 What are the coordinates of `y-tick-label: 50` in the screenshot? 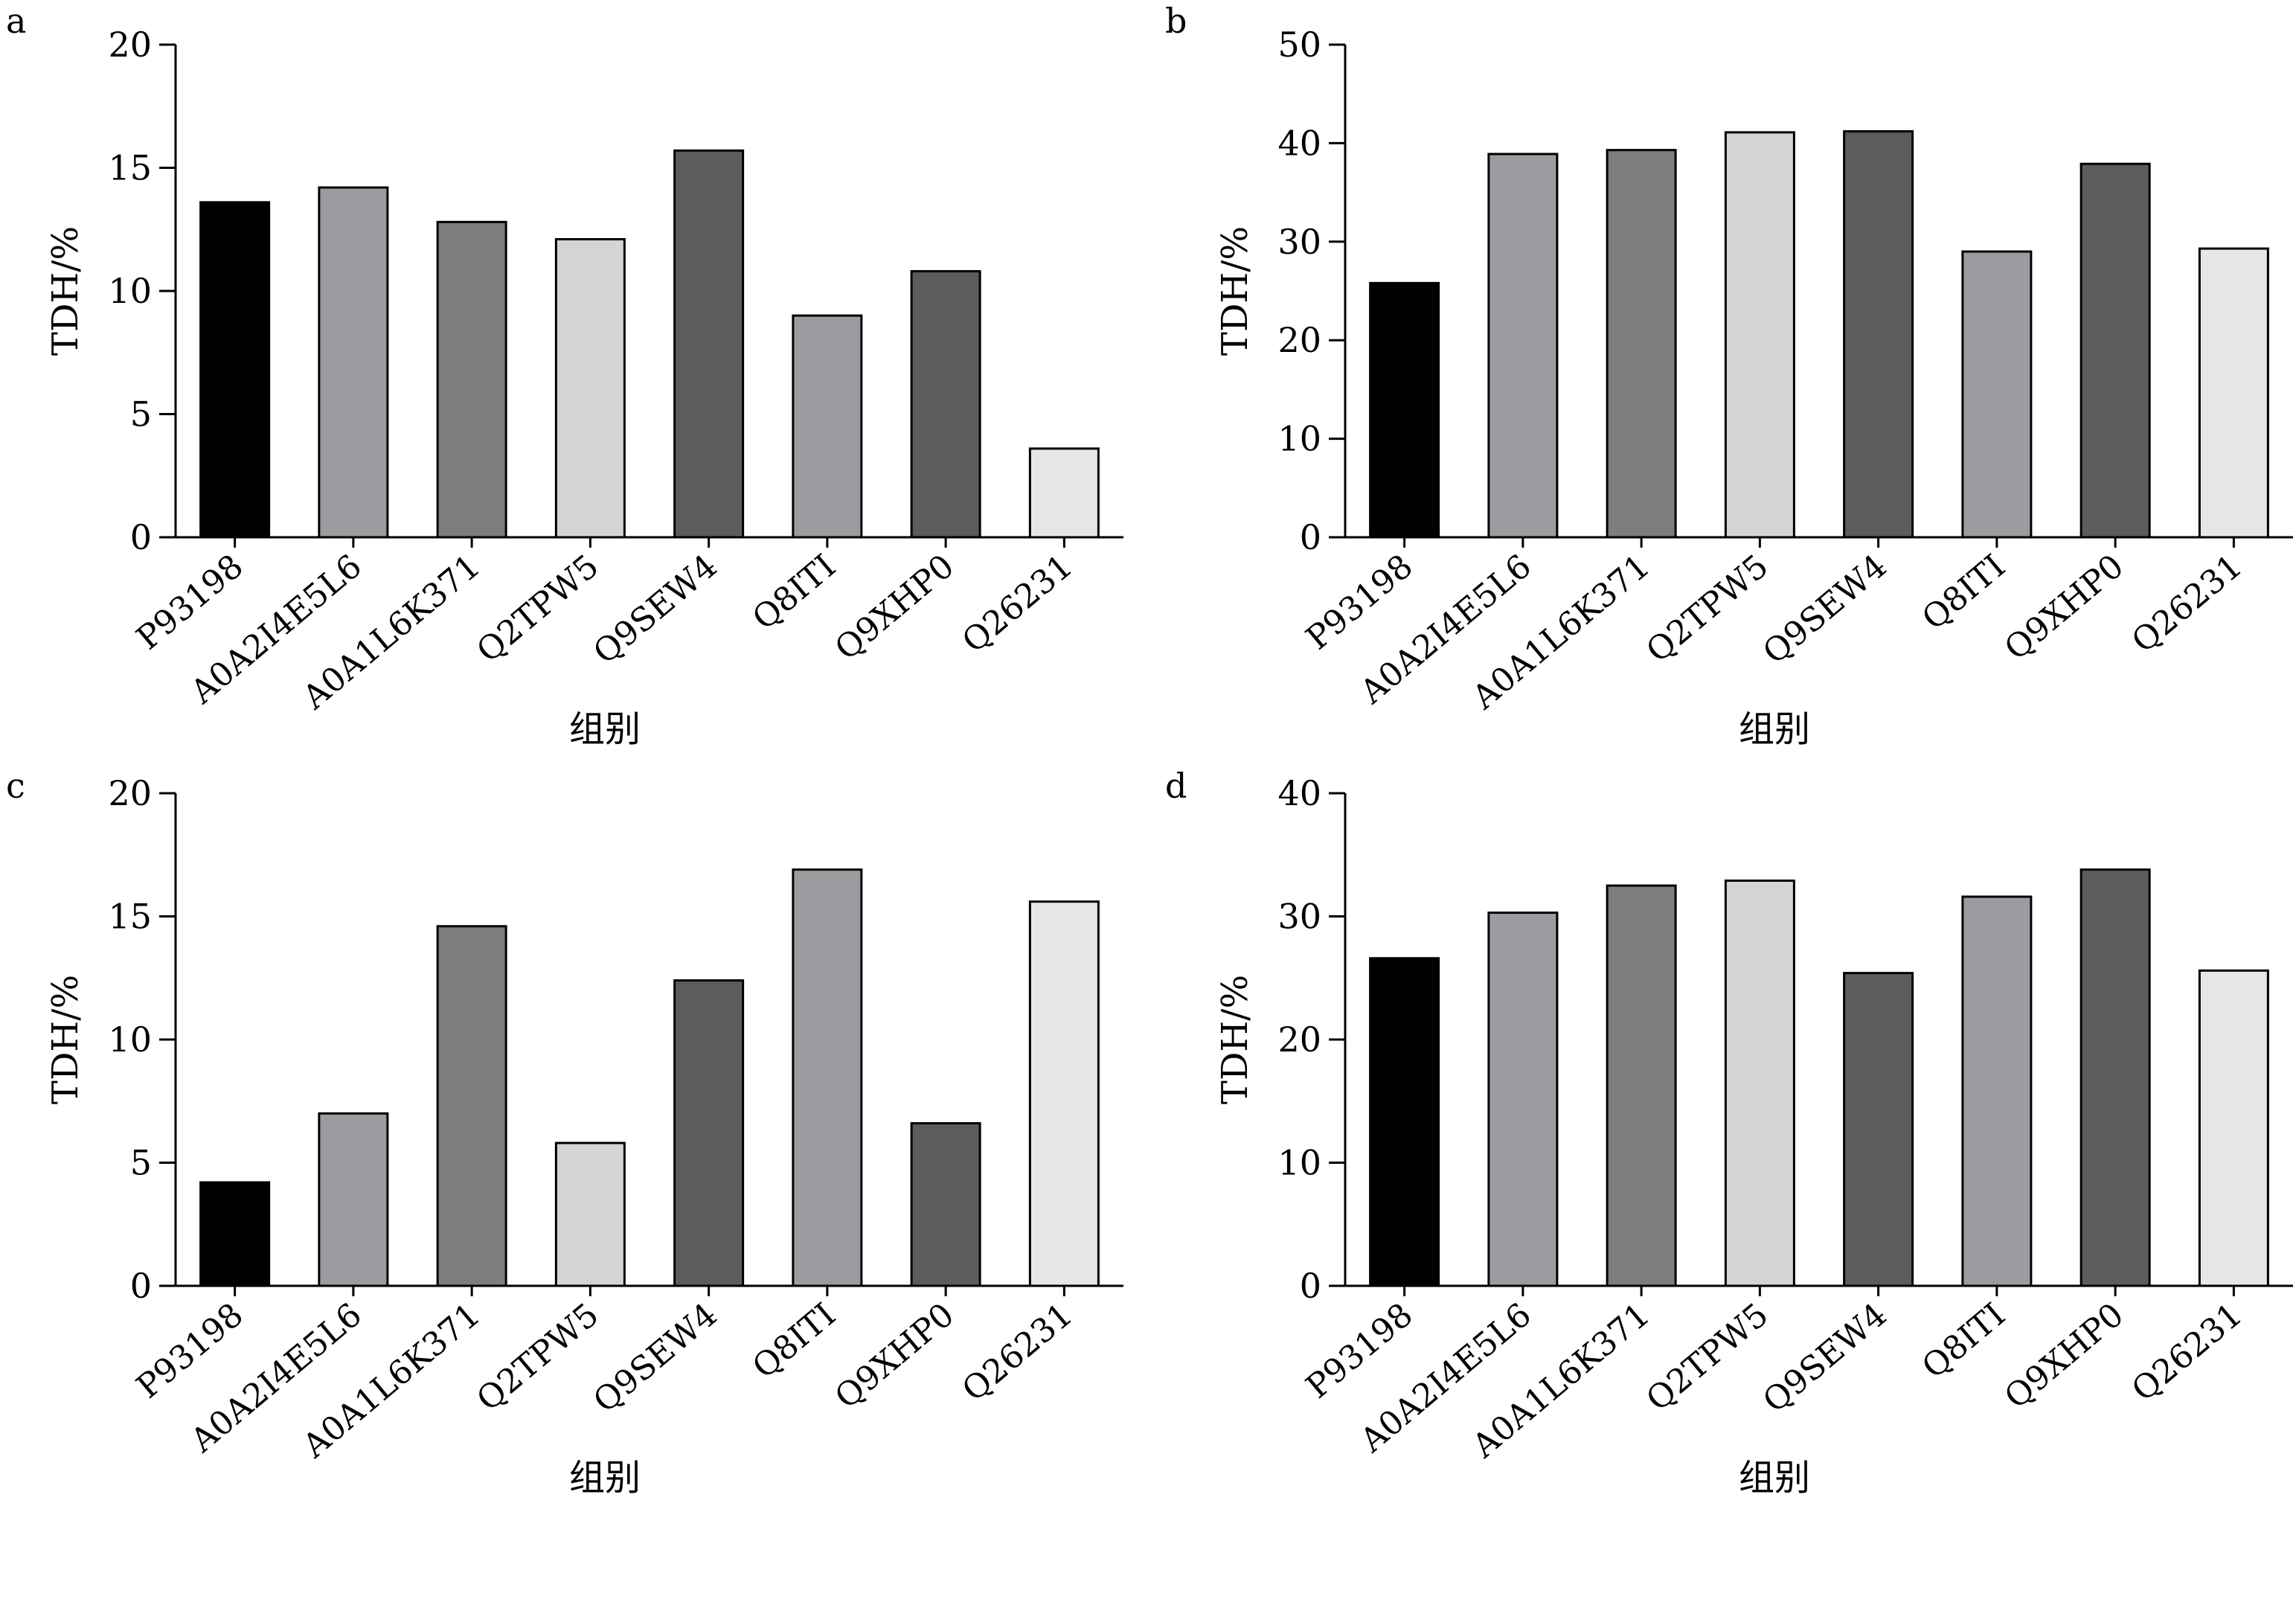 It's located at (1299, 45).